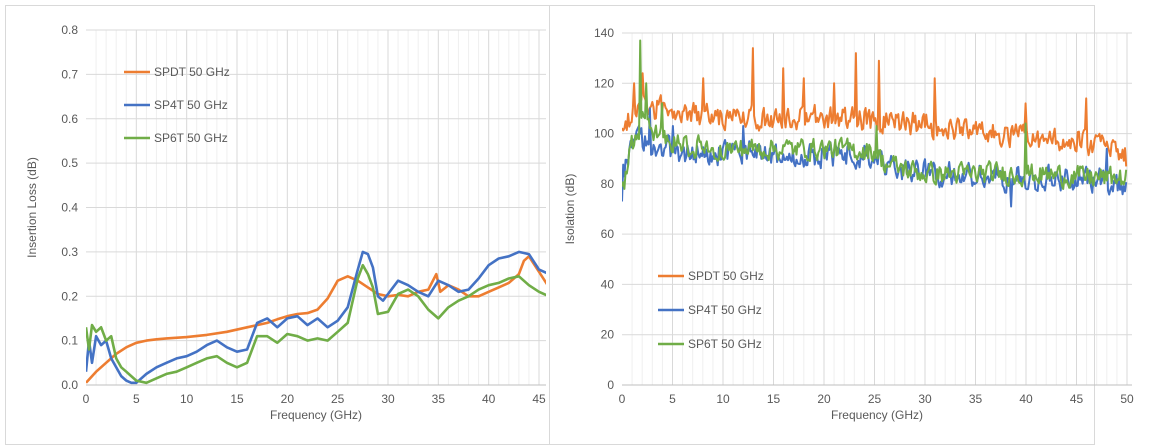  Describe the element at coordinates (69, 208) in the screenshot. I see `y-tick-label: 0.4` at that location.